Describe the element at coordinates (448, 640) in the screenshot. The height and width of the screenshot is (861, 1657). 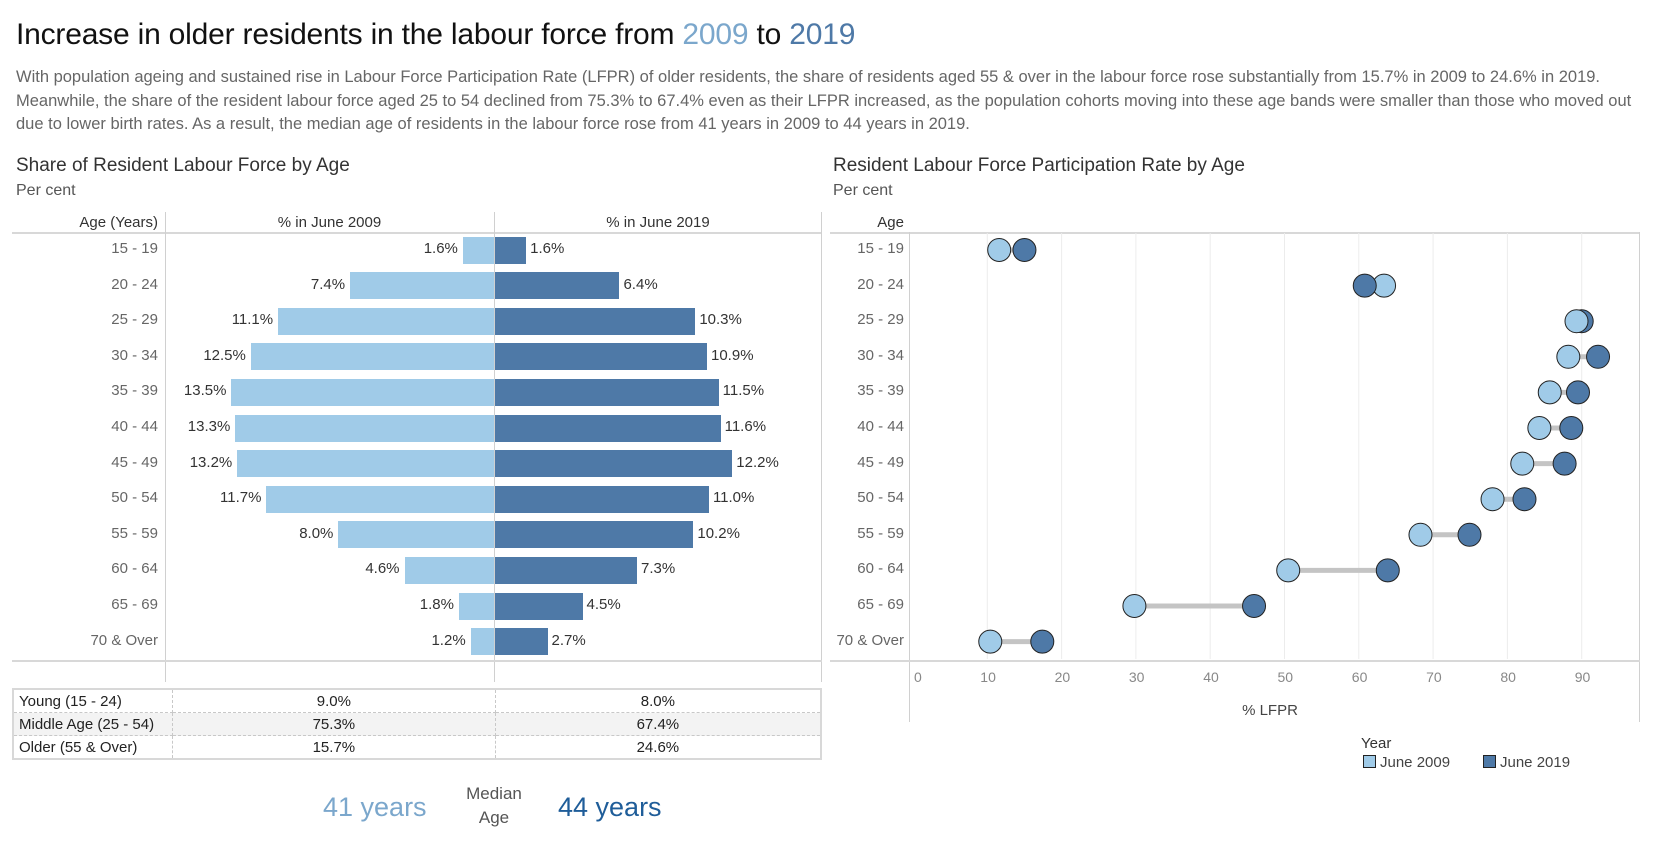
I see `bar-label-2009: 1.2%` at that location.